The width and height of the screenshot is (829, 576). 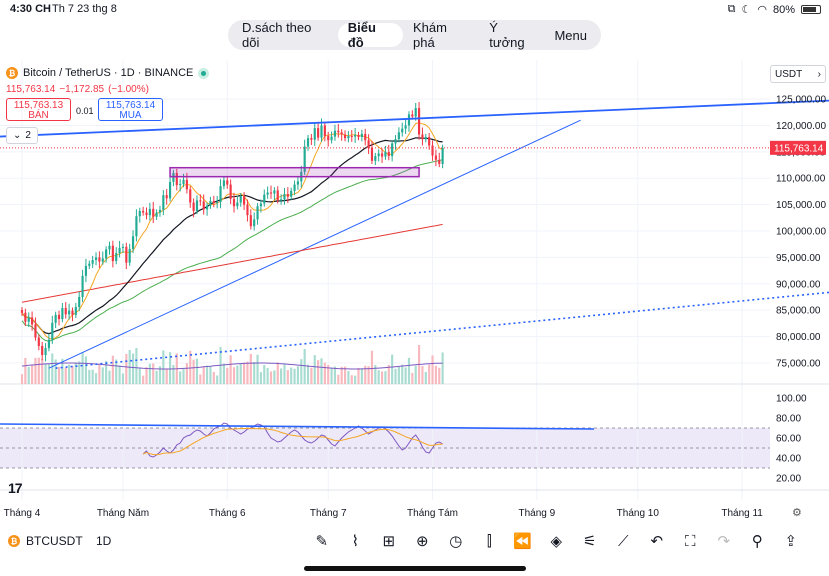 I want to click on add-icon: ⊕, so click(x=422, y=541).